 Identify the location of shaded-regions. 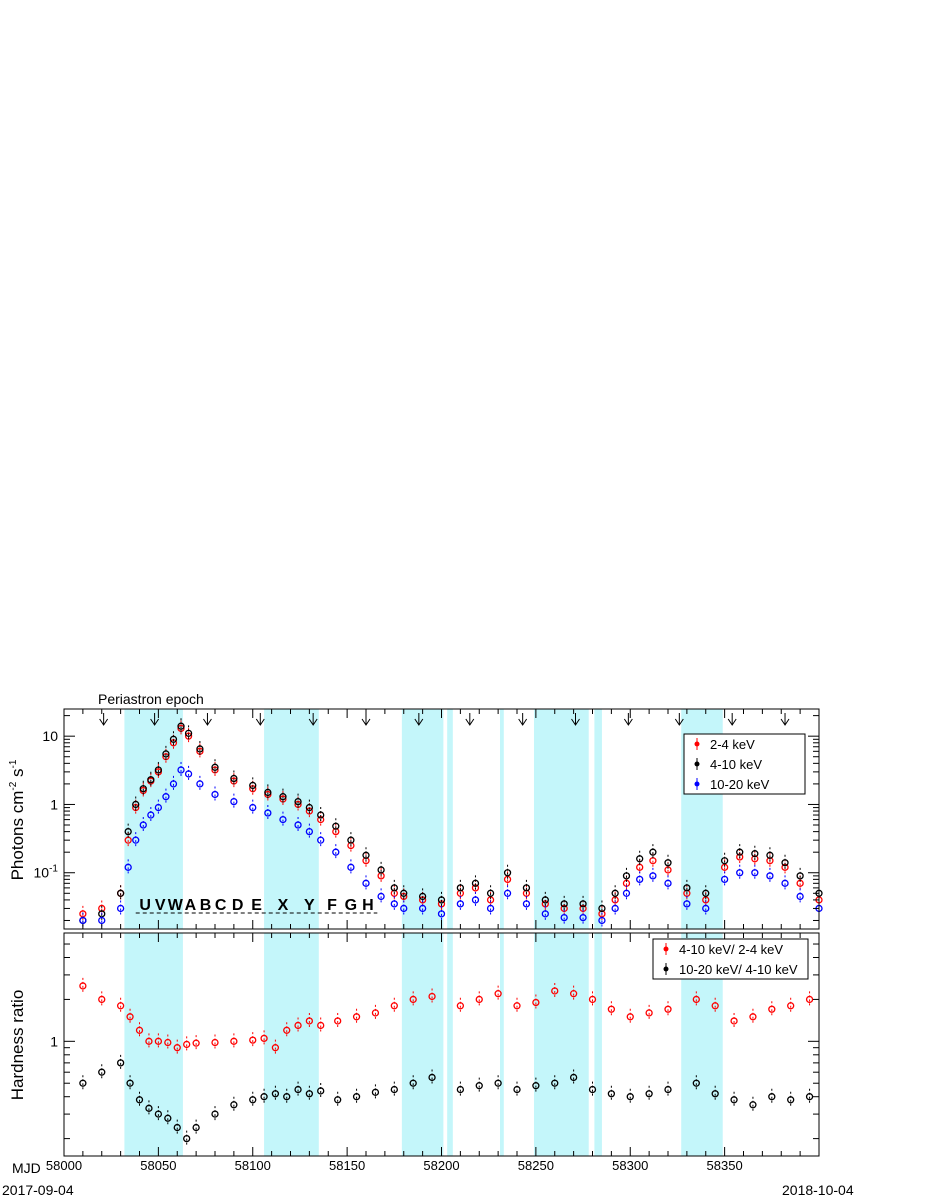
(423, 819).